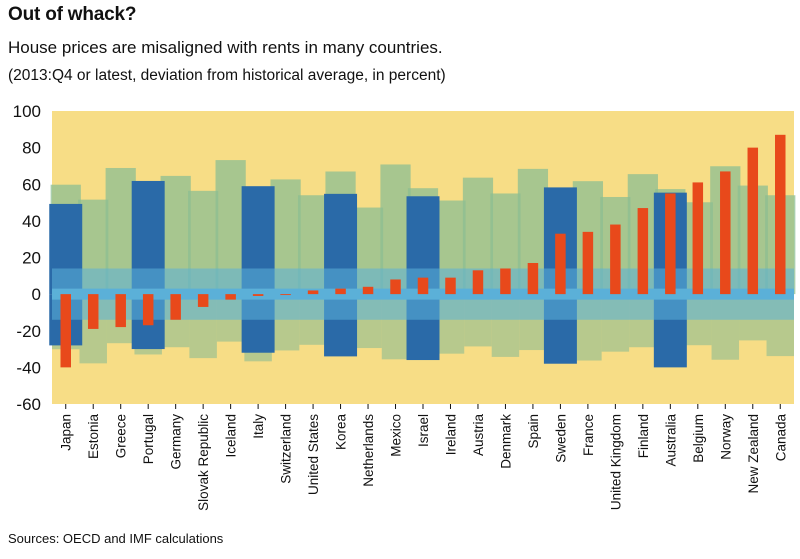 This screenshot has width=800, height=559. Describe the element at coordinates (670, 440) in the screenshot. I see `x-tick-label: Australia` at that location.